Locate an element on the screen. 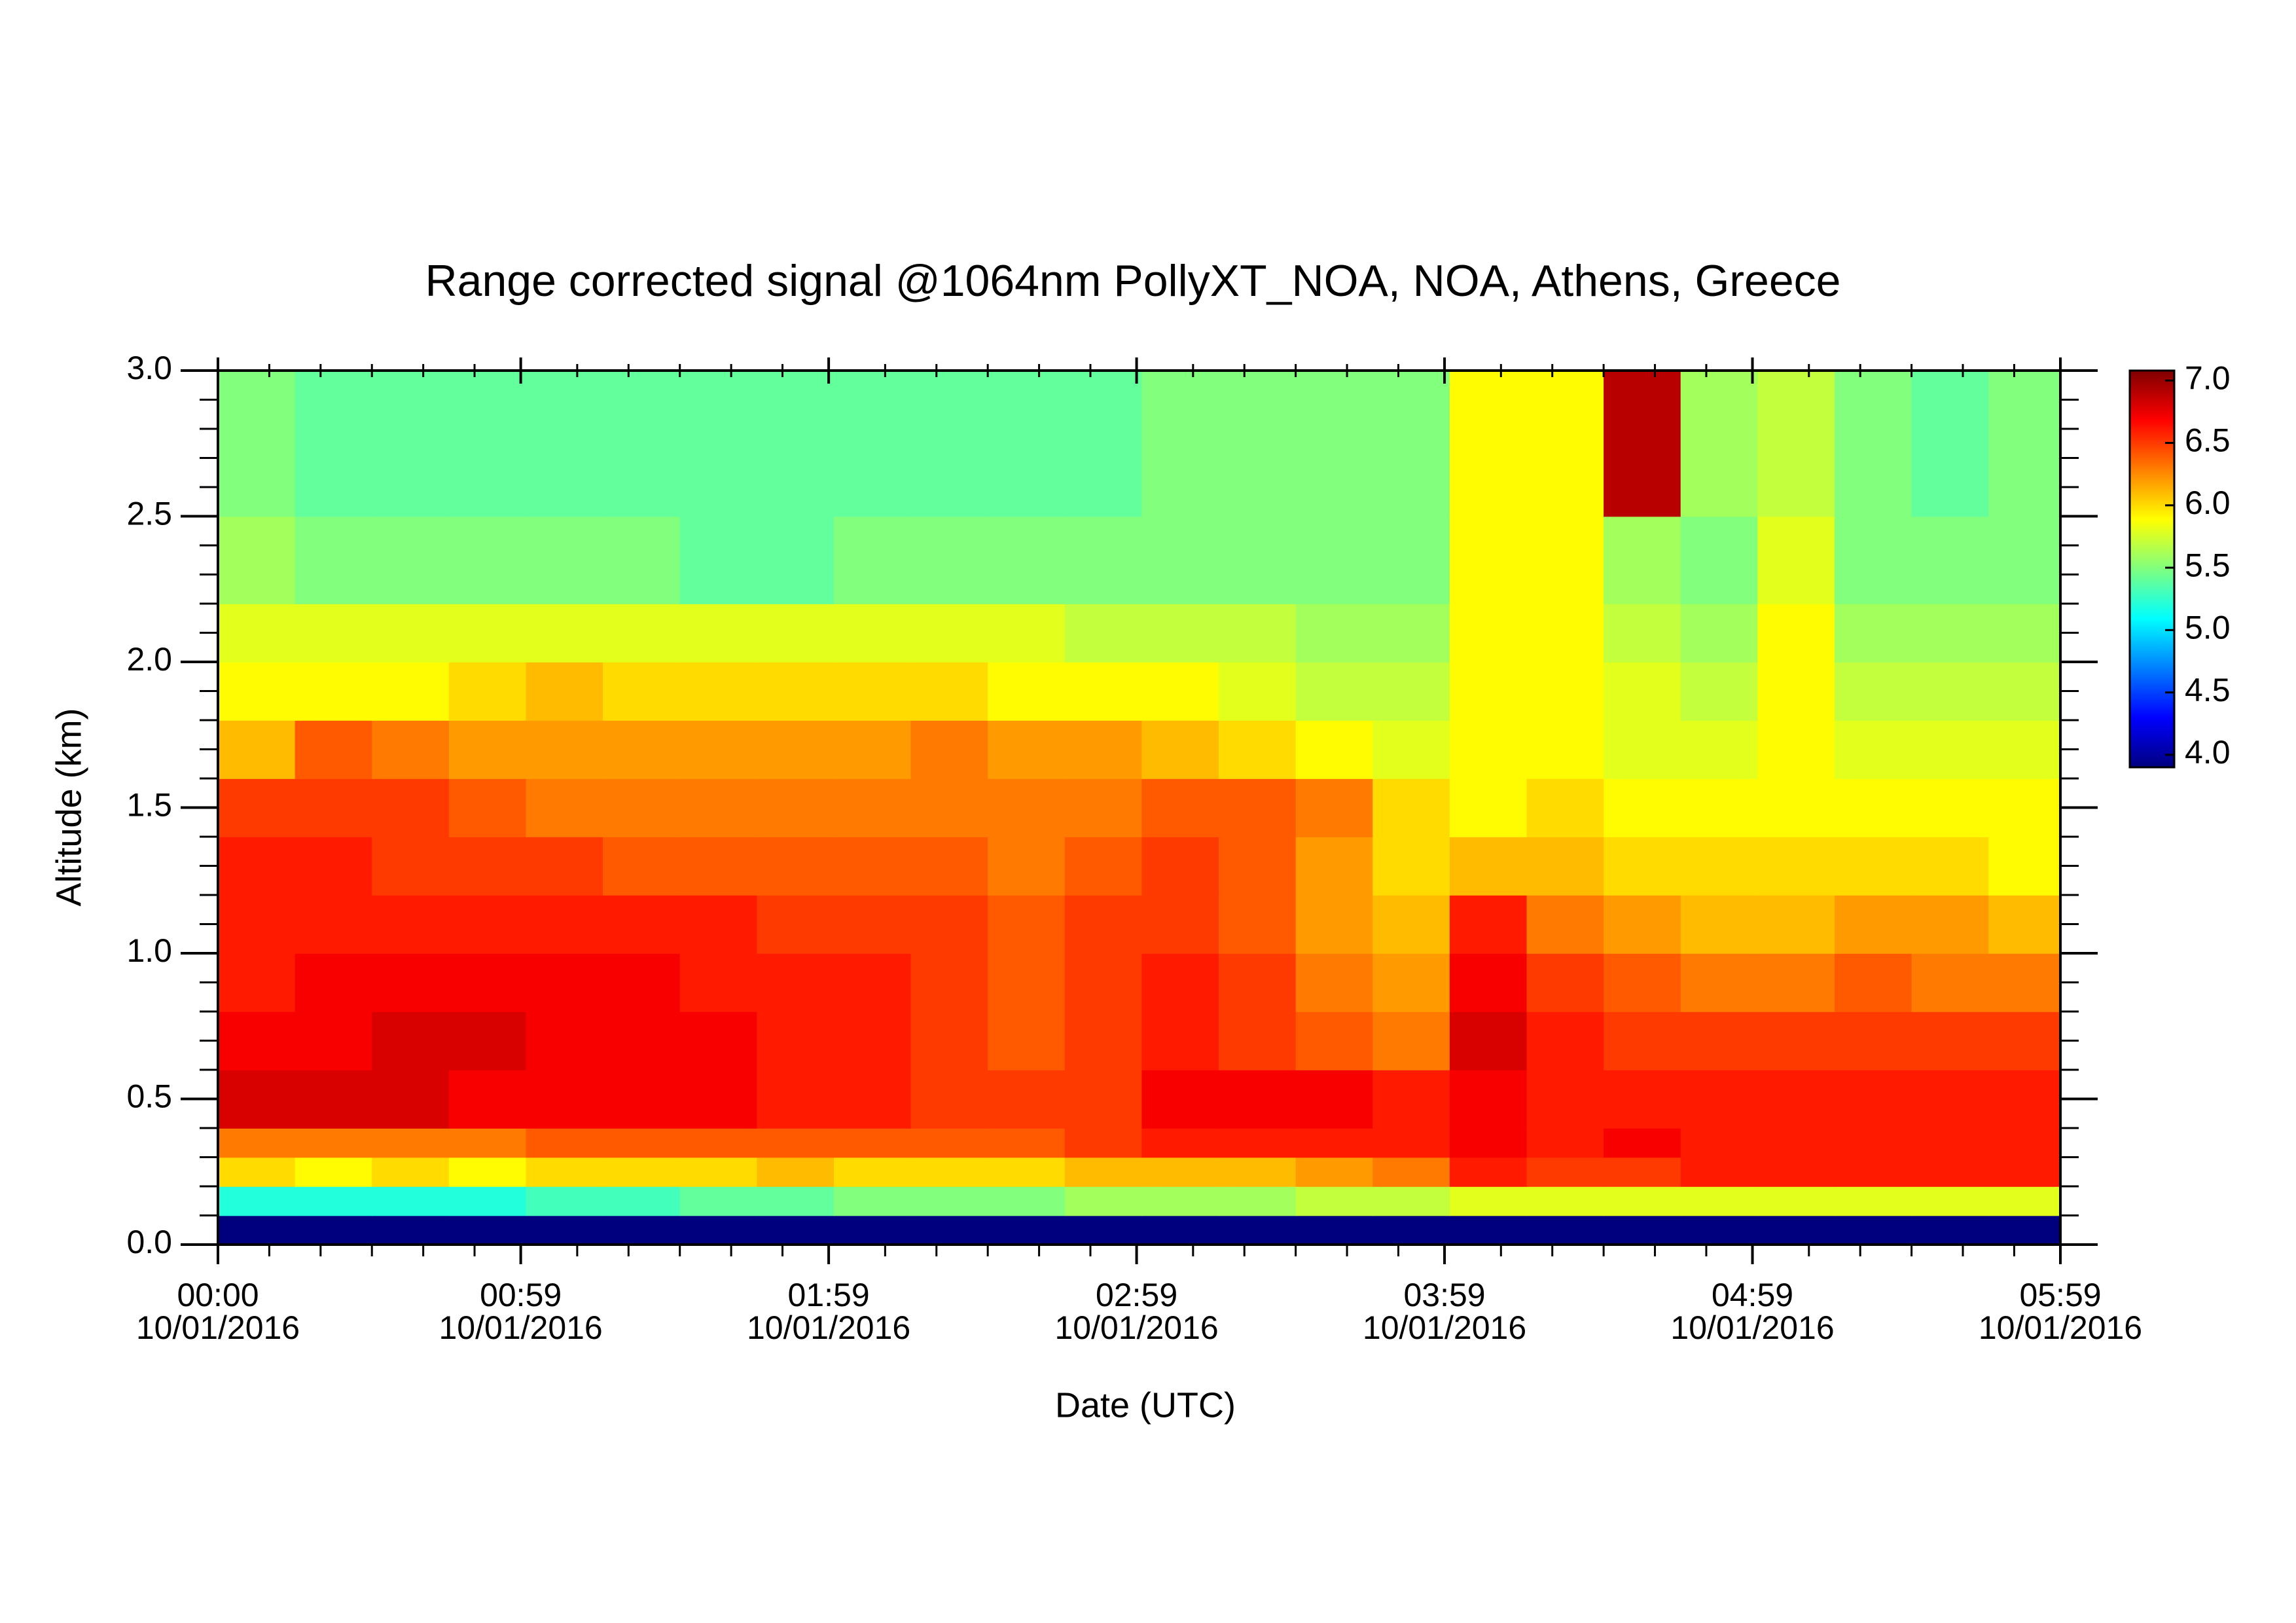 This screenshot has width=2296, height=1623. y-tick-label: 1.0 is located at coordinates (149, 950).